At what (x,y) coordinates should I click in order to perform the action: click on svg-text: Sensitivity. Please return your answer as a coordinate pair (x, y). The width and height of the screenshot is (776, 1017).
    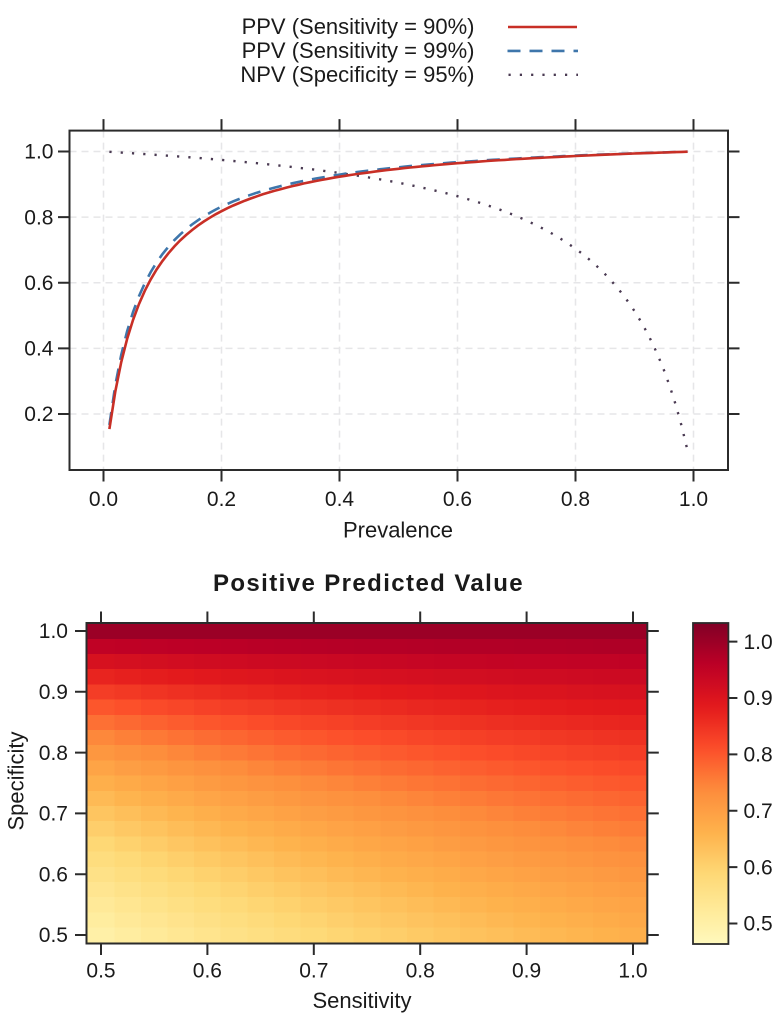
    Looking at the image, I should click on (361, 1000).